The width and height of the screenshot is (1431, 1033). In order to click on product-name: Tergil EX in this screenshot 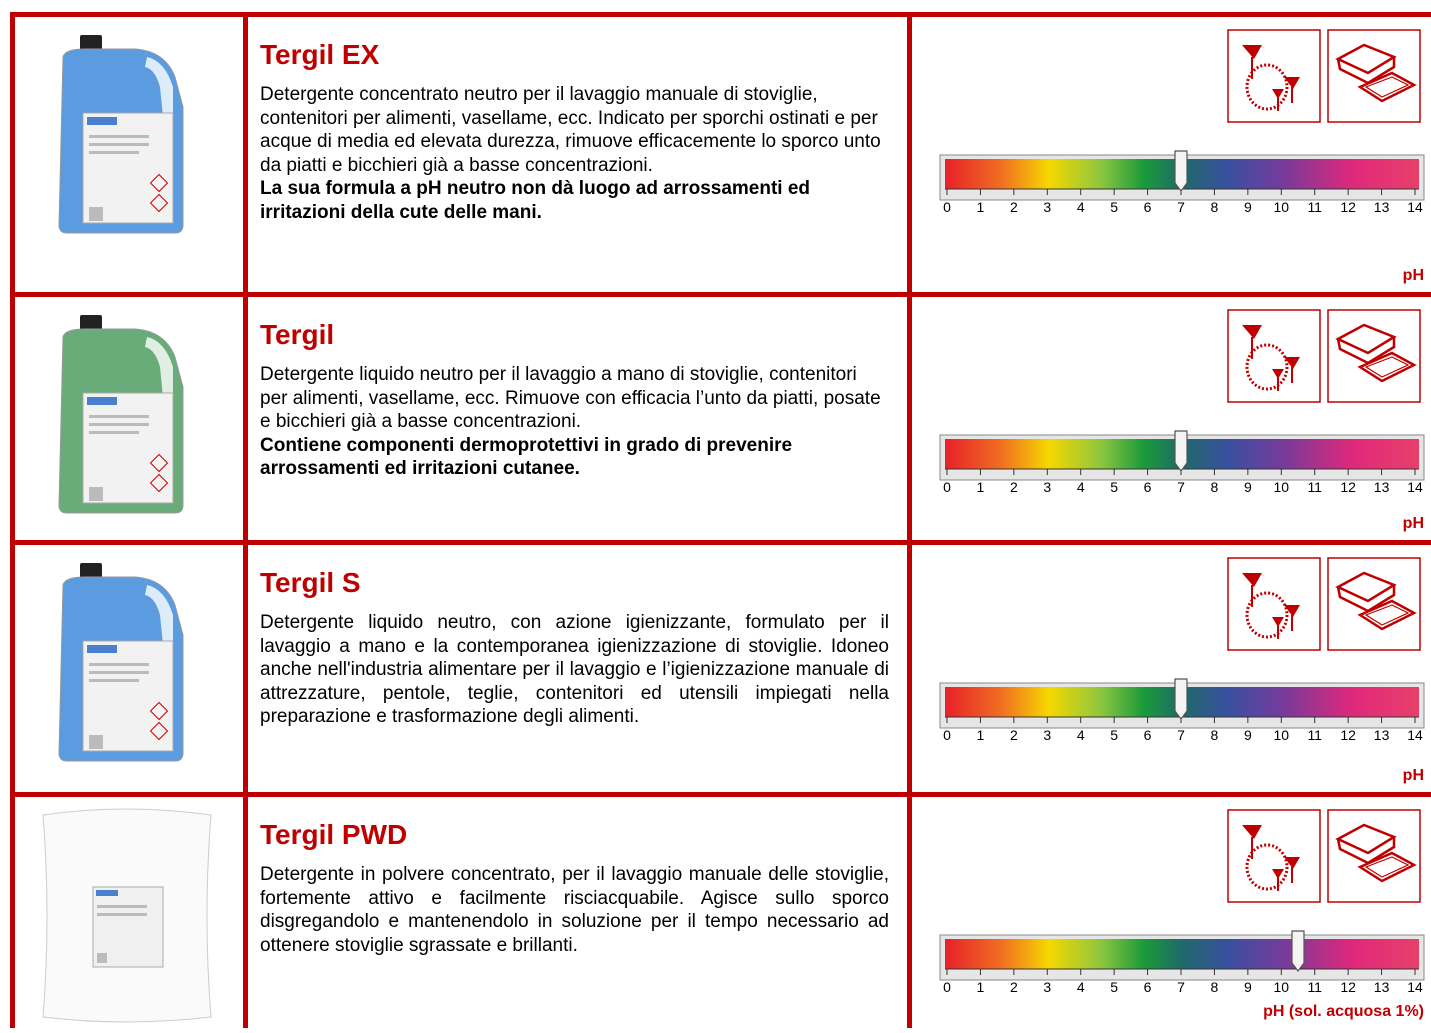, I will do `click(320, 54)`.